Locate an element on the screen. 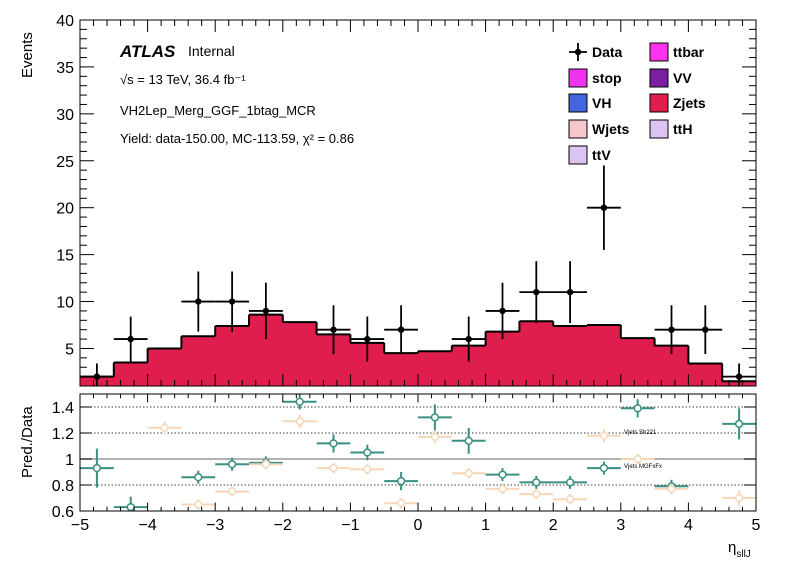 This screenshot has height=577, width=796. ratio-y-tick-label: 0.6 is located at coordinates (63, 512).